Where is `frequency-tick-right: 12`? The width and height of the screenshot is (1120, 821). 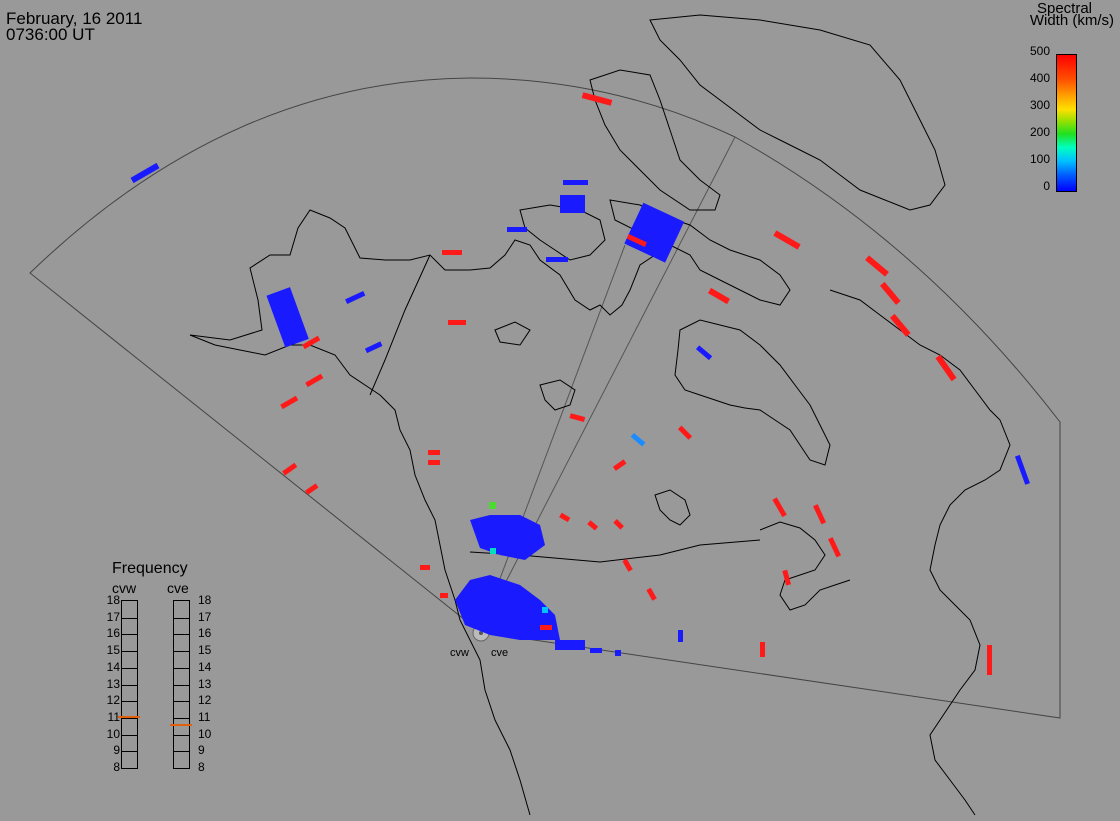 frequency-tick-right: 12 is located at coordinates (205, 700).